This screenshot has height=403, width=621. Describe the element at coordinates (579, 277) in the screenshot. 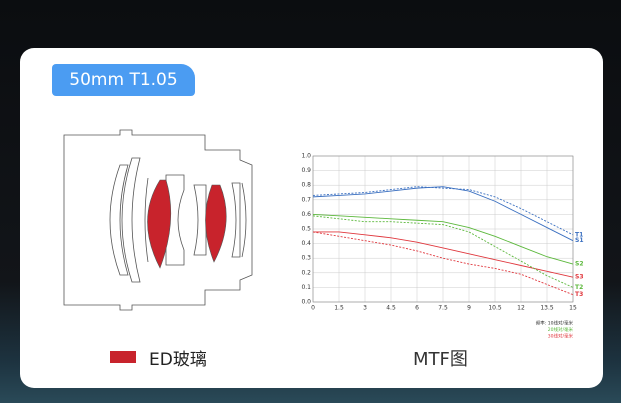

I see `series-label: S3` at that location.